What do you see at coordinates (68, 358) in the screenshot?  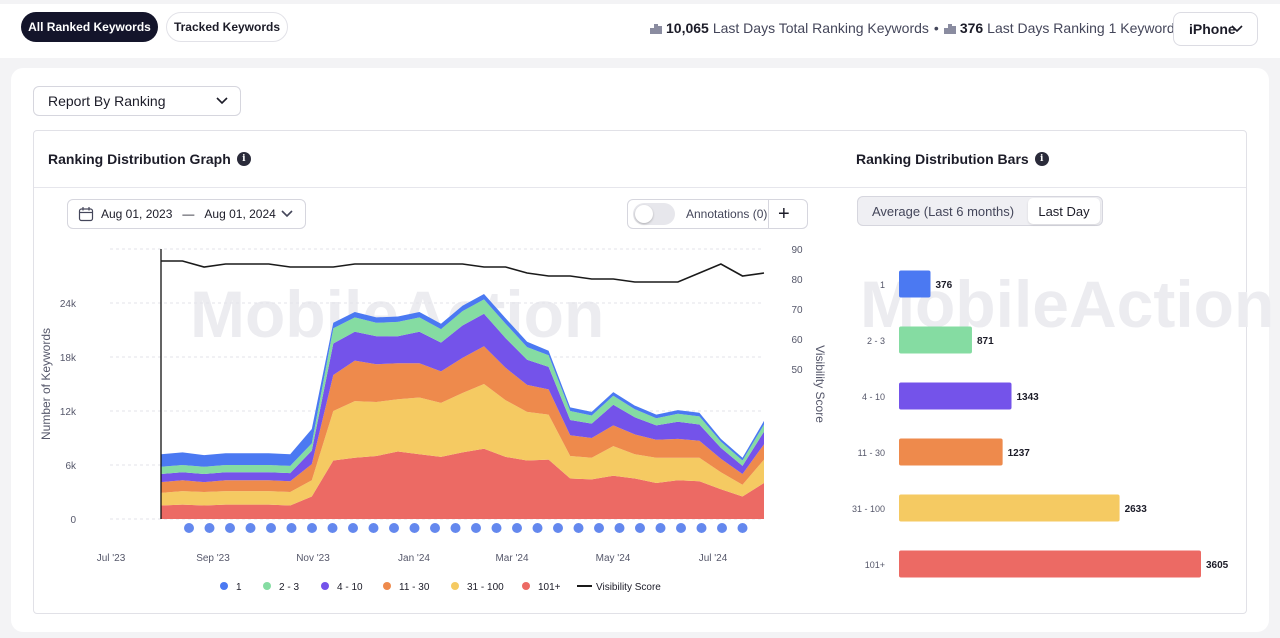 I see `y-tick-label: 18k` at bounding box center [68, 358].